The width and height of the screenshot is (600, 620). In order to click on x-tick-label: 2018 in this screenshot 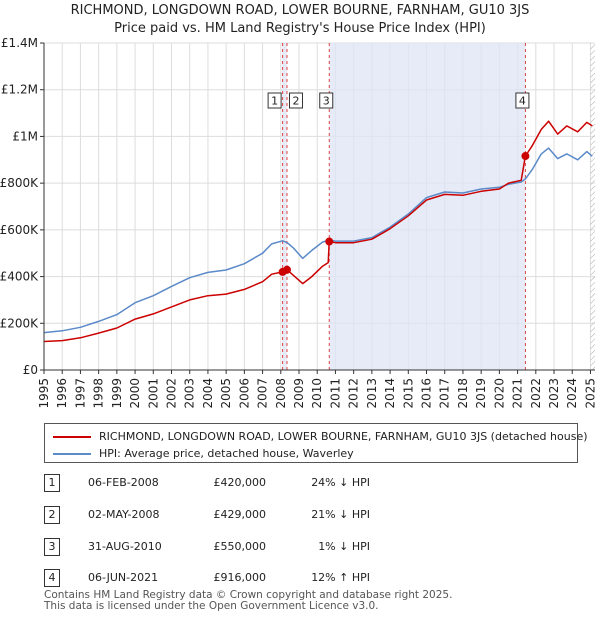, I will do `click(463, 393)`.